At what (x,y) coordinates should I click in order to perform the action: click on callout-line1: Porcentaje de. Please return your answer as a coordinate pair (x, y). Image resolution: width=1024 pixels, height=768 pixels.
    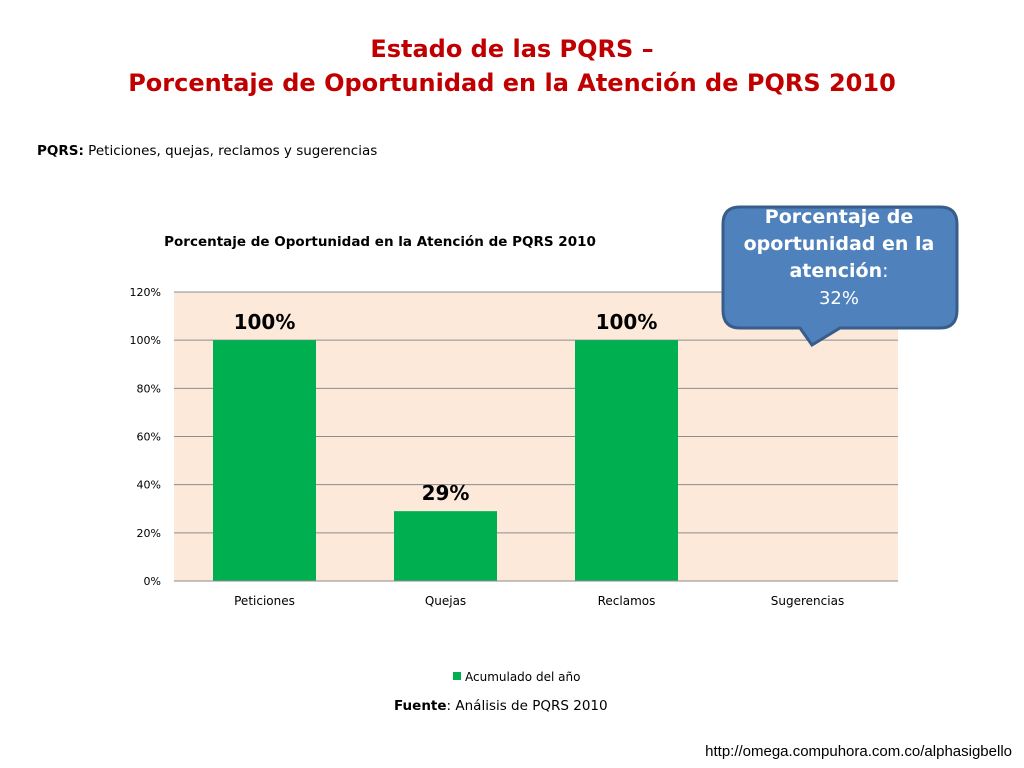
    Looking at the image, I should click on (839, 217).